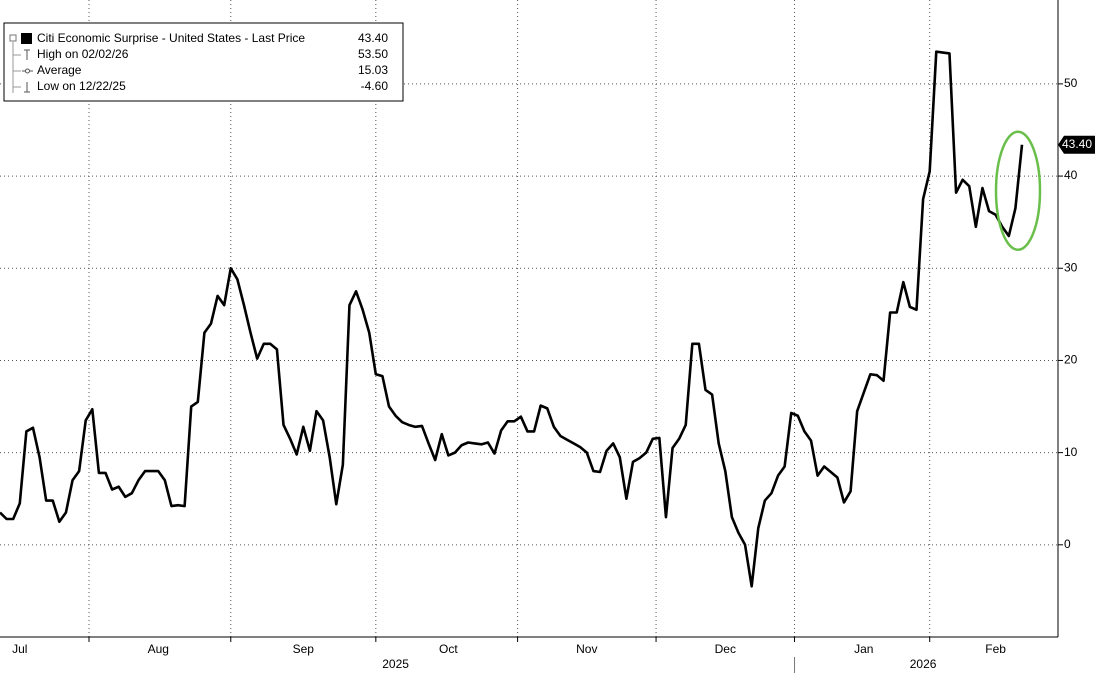 This screenshot has width=1095, height=673. Describe the element at coordinates (158, 649) in the screenshot. I see `x-tick-label: Aug` at that location.